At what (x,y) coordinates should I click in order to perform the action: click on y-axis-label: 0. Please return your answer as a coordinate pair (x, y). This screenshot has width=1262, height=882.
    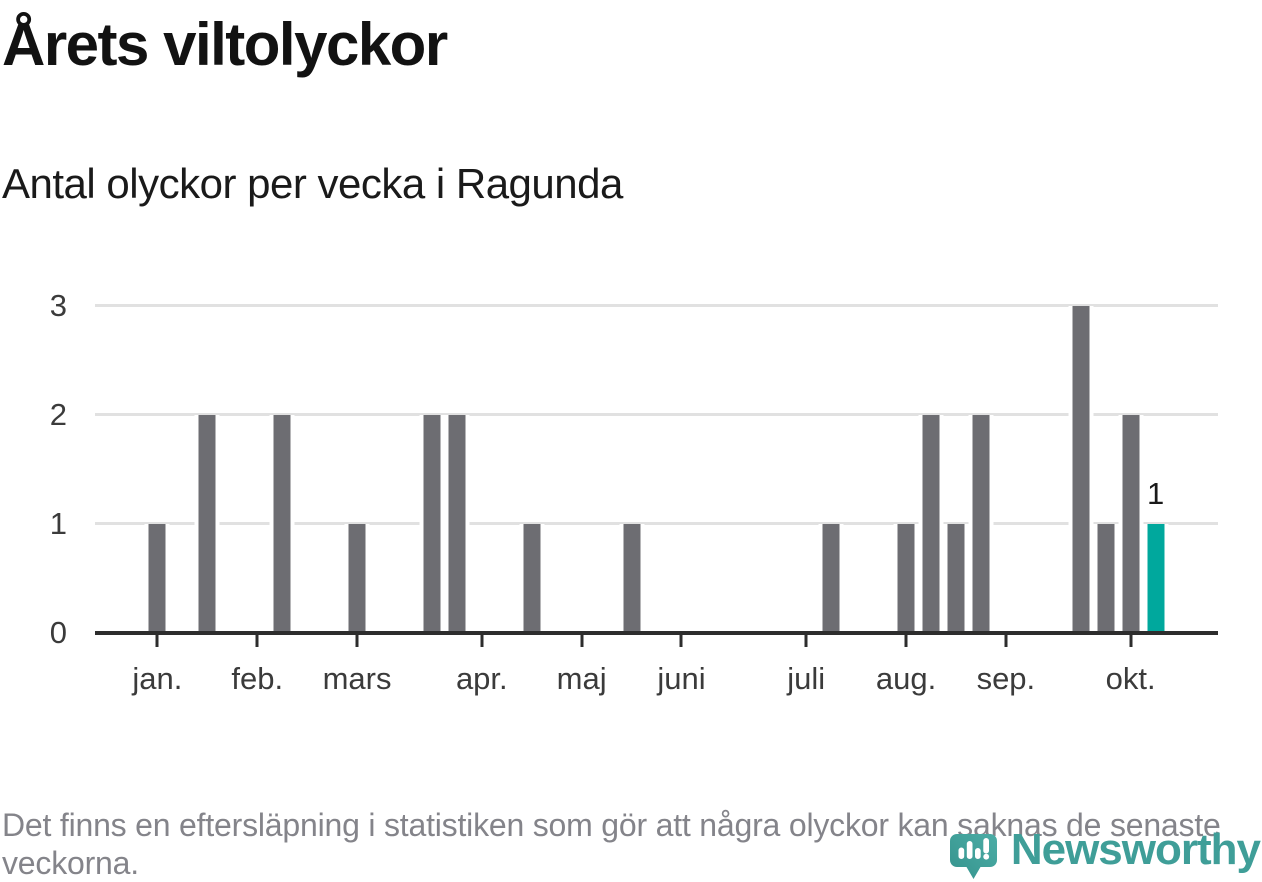
    Looking at the image, I should click on (58, 632).